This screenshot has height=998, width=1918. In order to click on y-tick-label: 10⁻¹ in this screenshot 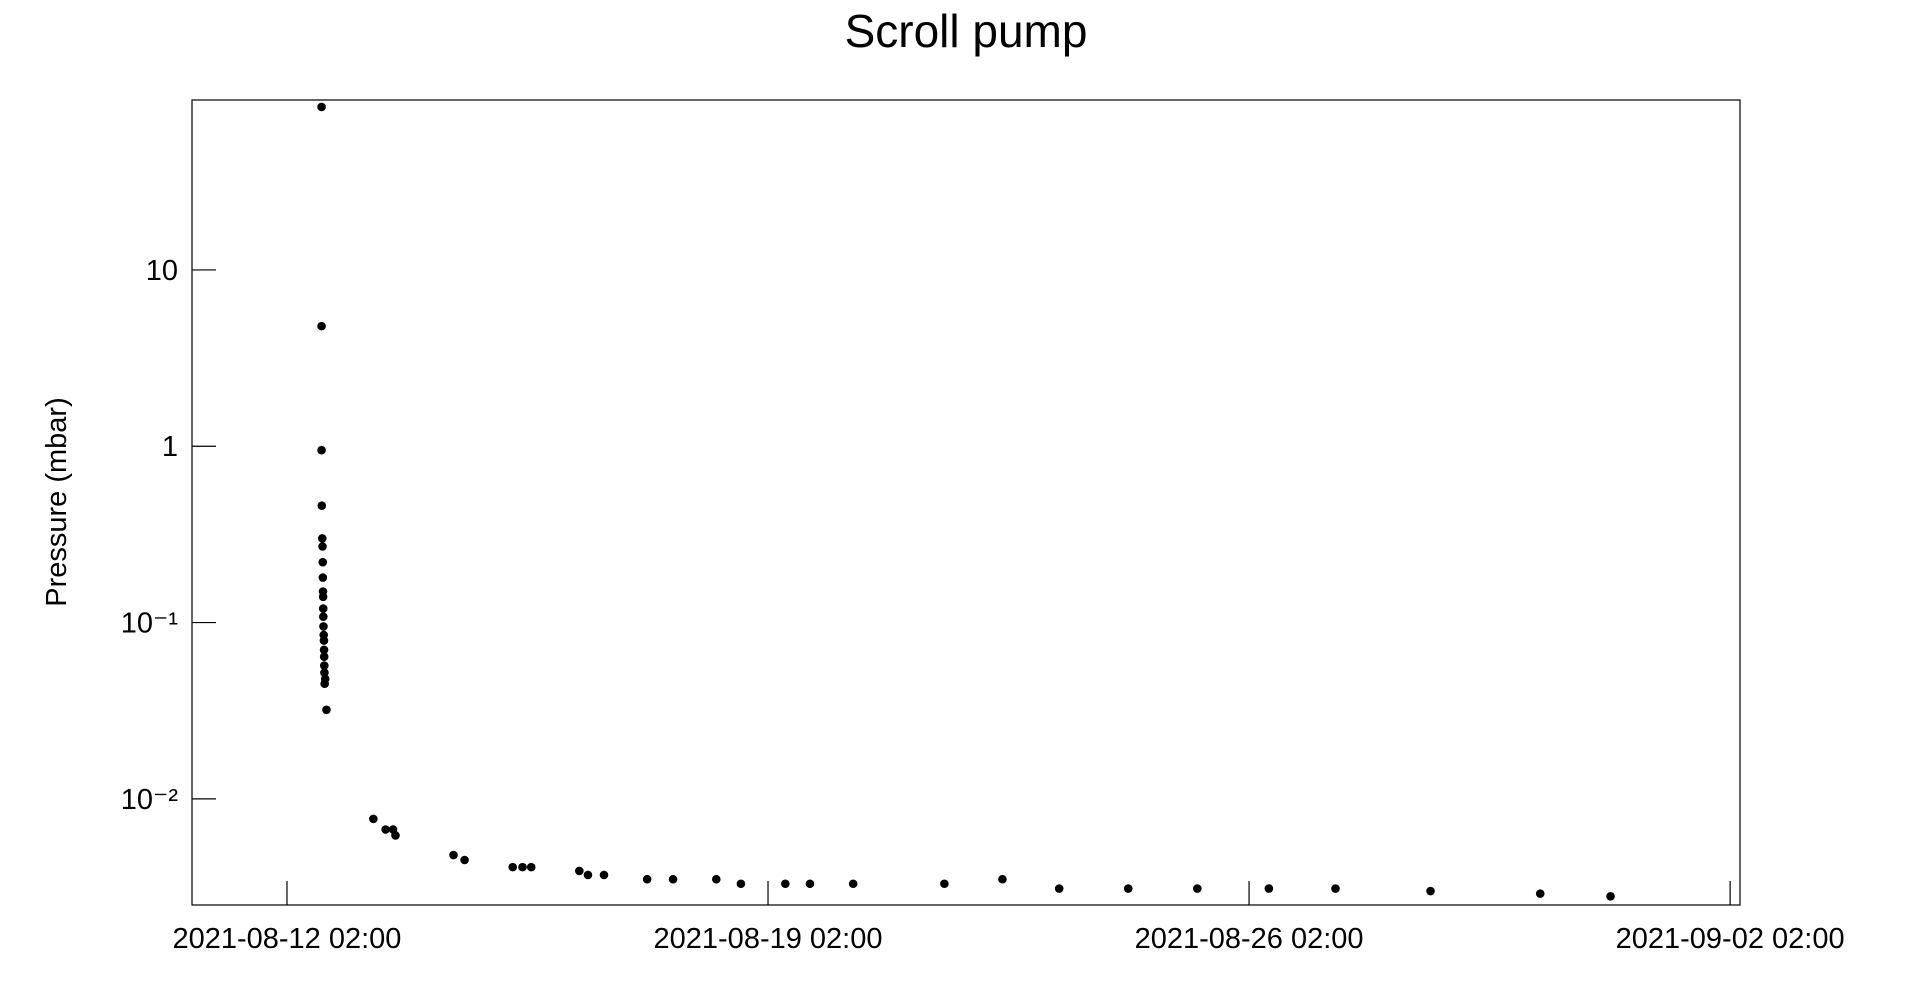, I will do `click(150, 624)`.